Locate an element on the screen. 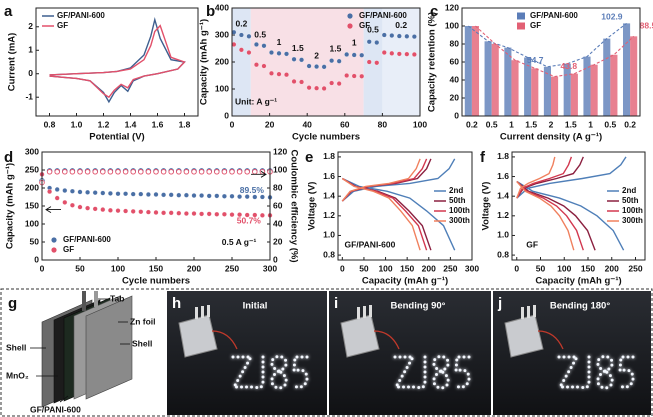 The image size is (653, 417). panel-label: f is located at coordinates (483, 157).